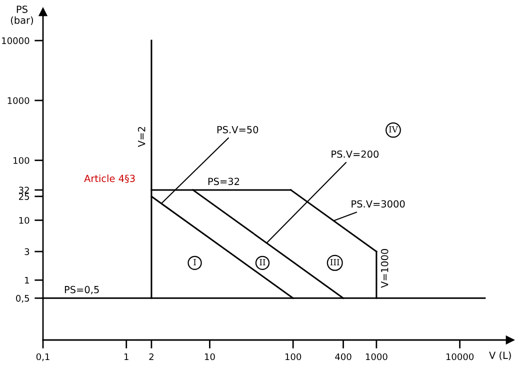 The width and height of the screenshot is (518, 365). What do you see at coordinates (263, 262) in the screenshot?
I see `annotation: II` at bounding box center [263, 262].